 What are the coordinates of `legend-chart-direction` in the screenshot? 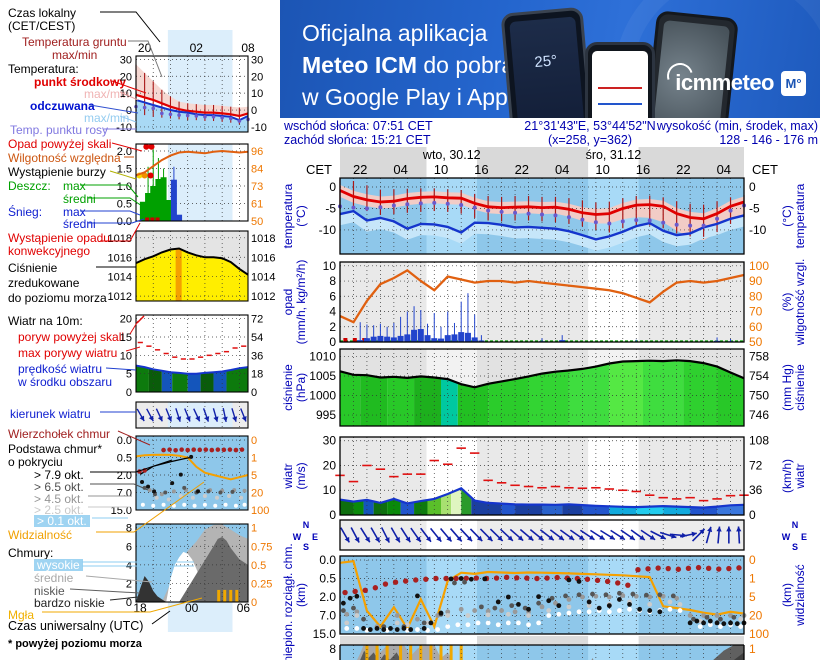 It's located at (192, 415).